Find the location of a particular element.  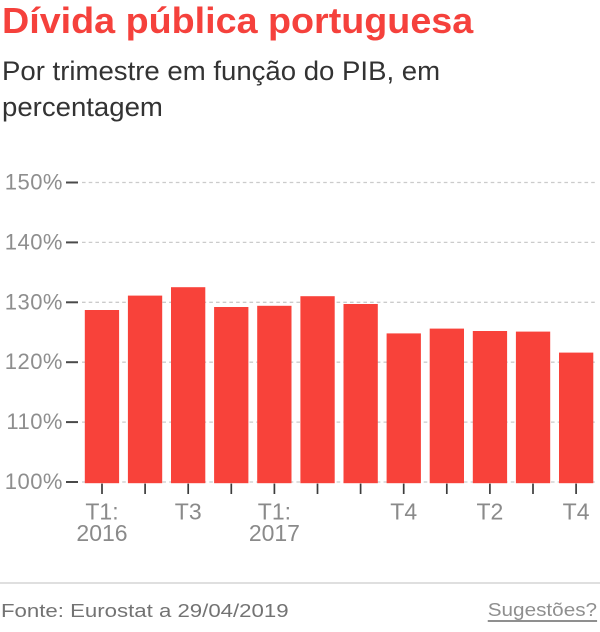

svg-text: 110% is located at coordinates (34, 421).